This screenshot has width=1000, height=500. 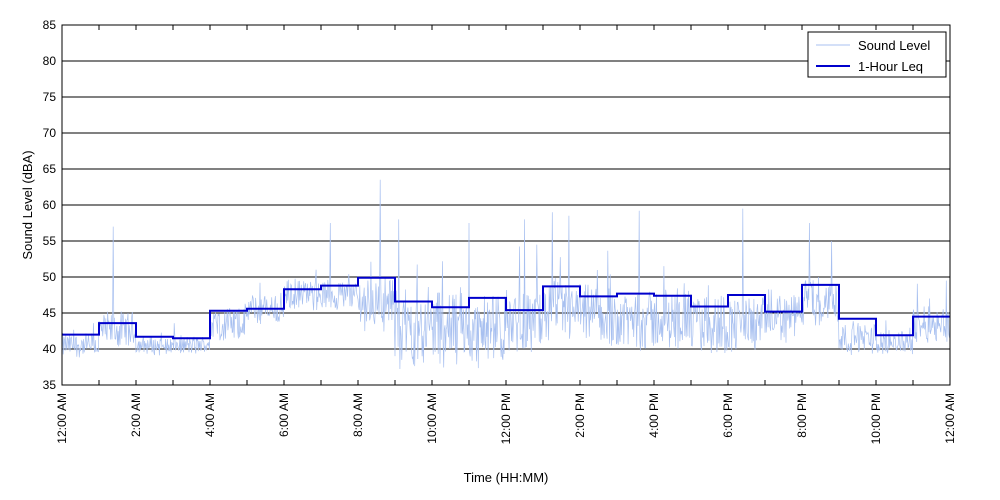 What do you see at coordinates (890, 66) in the screenshot?
I see `legend-label-1-hour-leq: 1-Hour Leq` at bounding box center [890, 66].